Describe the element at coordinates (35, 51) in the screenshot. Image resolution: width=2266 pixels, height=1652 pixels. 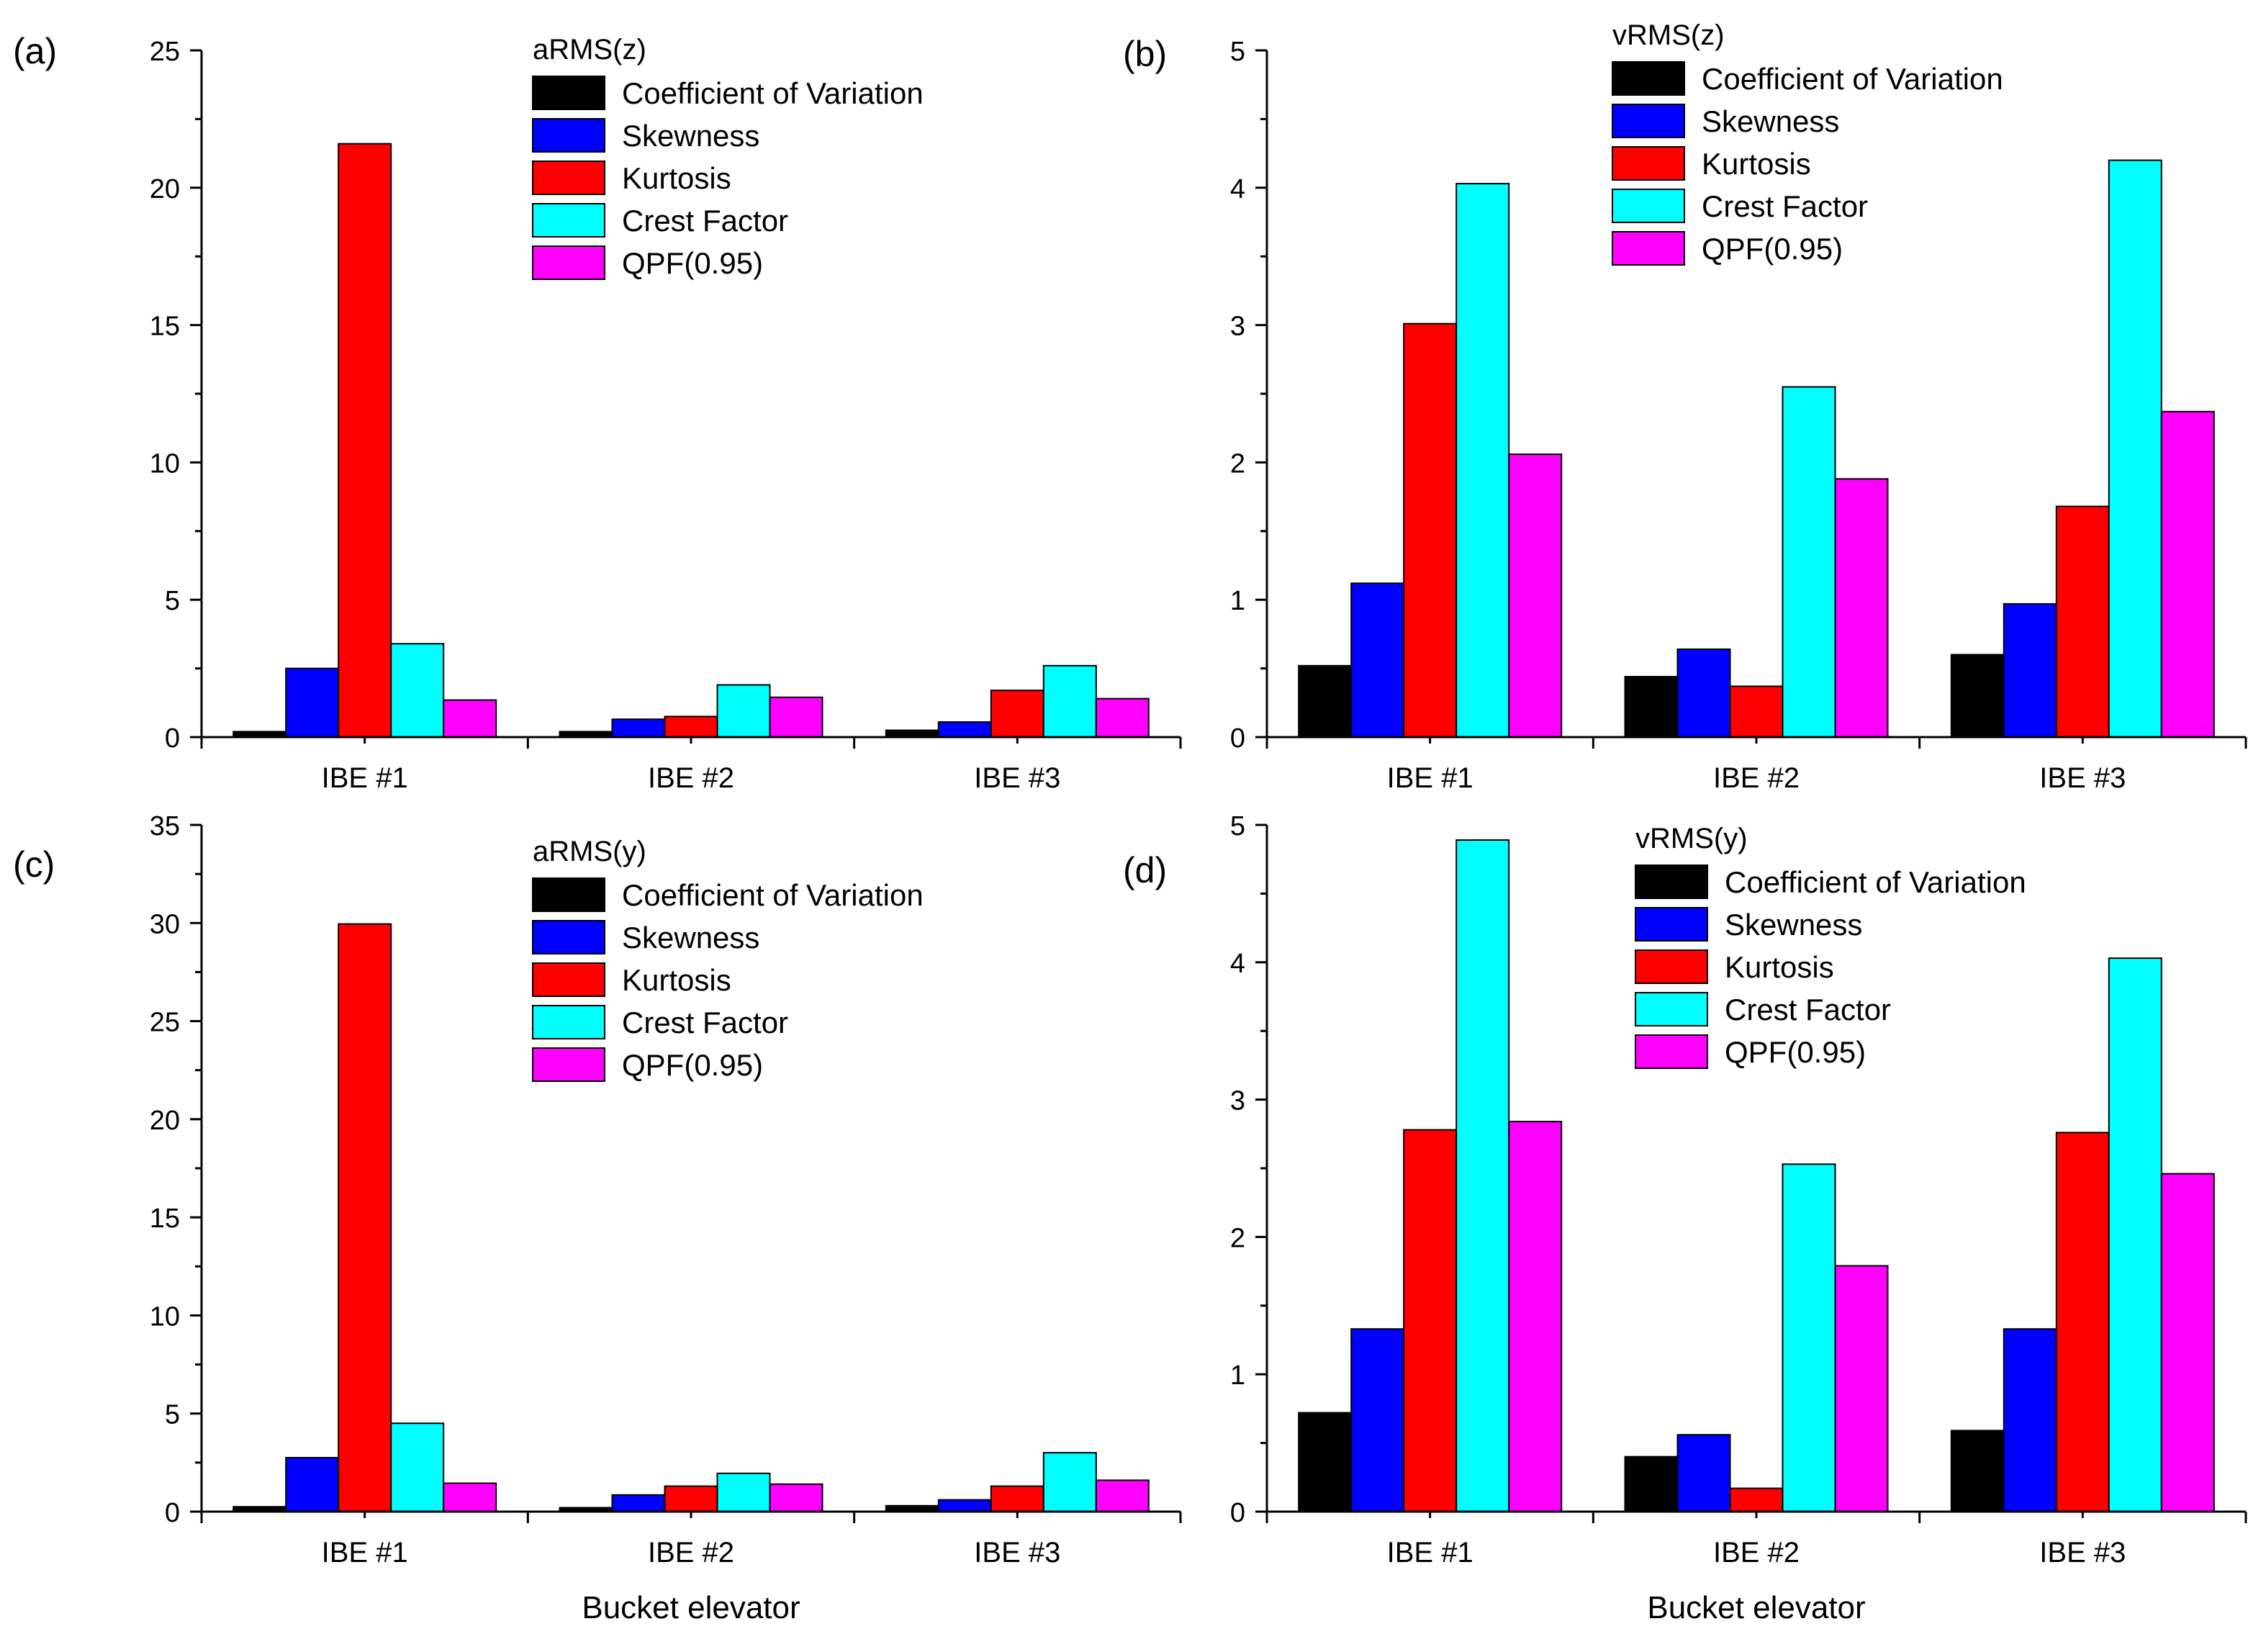
I see `panel-label: (a)` at that location.